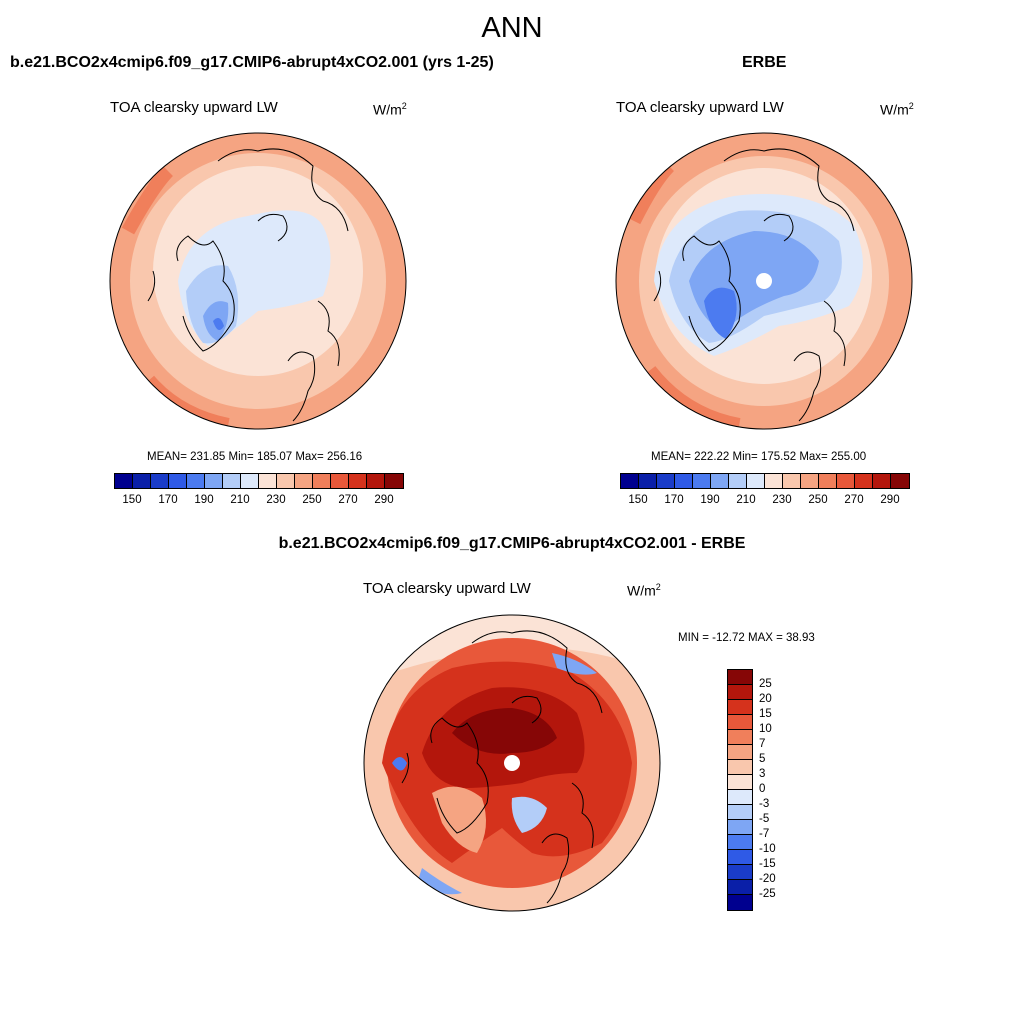 The width and height of the screenshot is (1024, 1024). I want to click on colorbar-tick-label: -10, so click(767, 849).